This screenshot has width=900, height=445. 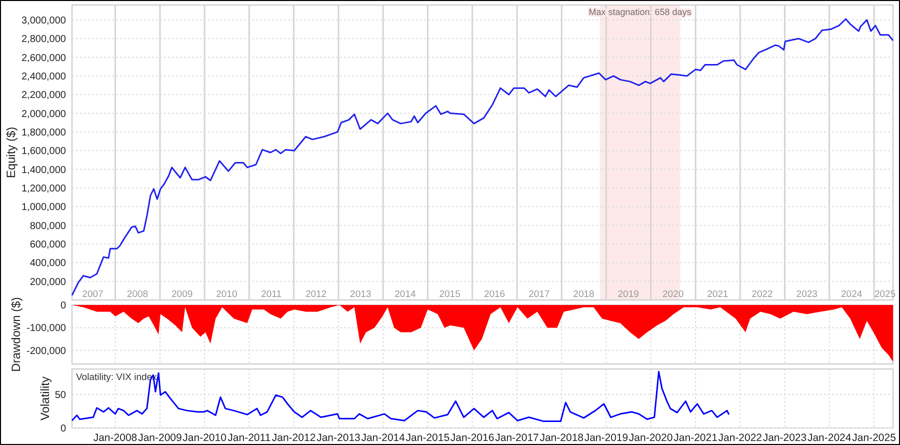 What do you see at coordinates (44, 208) in the screenshot?
I see `y-tick-label: 1,000,000` at bounding box center [44, 208].